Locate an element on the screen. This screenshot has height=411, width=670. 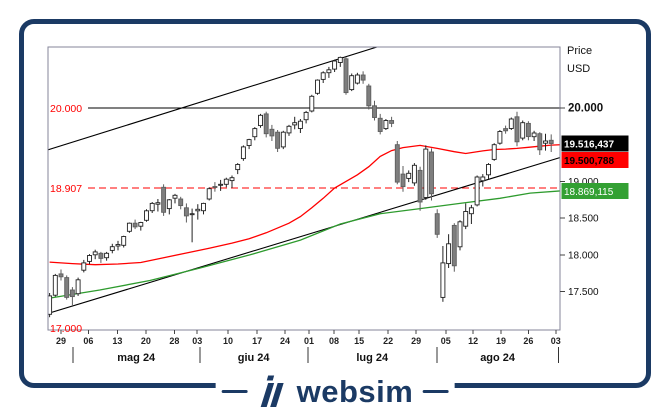
candle-body-26/07 is located at coordinates (409, 175).